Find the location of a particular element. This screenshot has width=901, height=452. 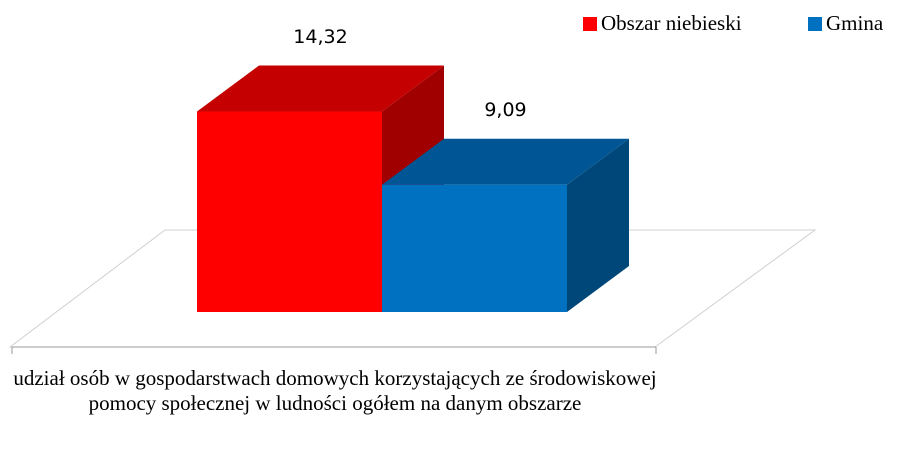

data-label: 14,32 is located at coordinates (320, 37).